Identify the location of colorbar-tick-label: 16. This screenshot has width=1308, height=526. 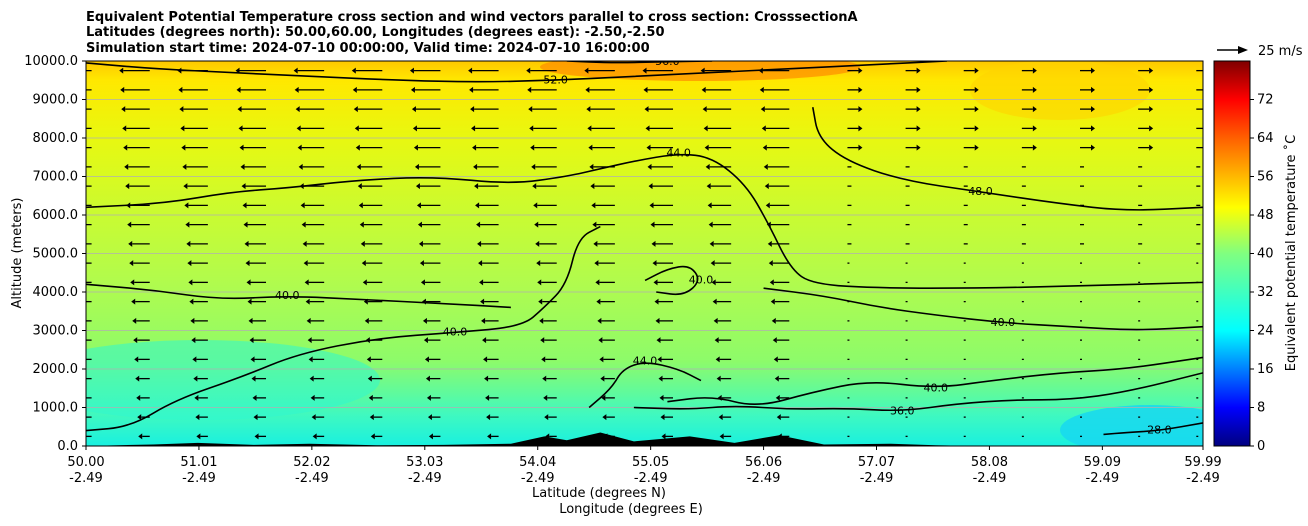
(1265, 369).